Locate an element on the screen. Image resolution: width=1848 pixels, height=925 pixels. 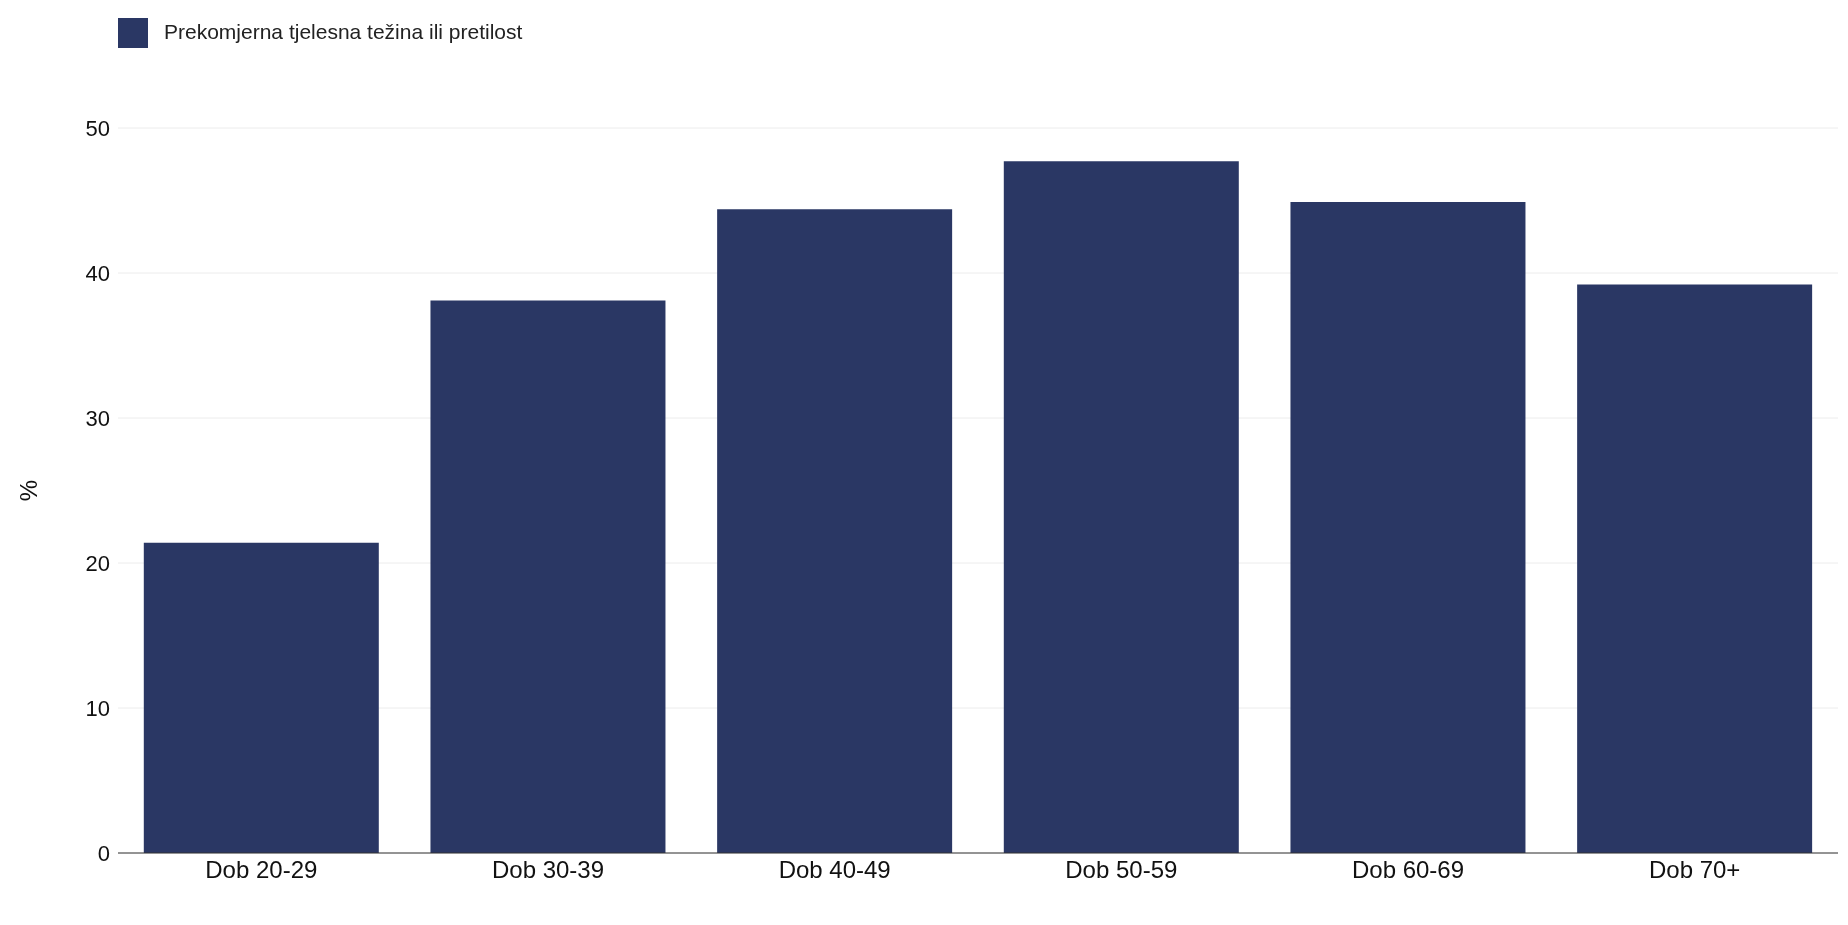
y-axis-title: % is located at coordinates (28, 490).